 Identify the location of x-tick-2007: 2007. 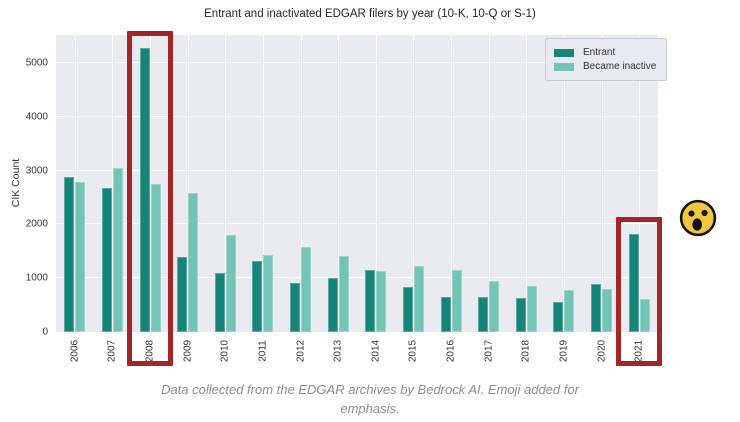
(112, 351).